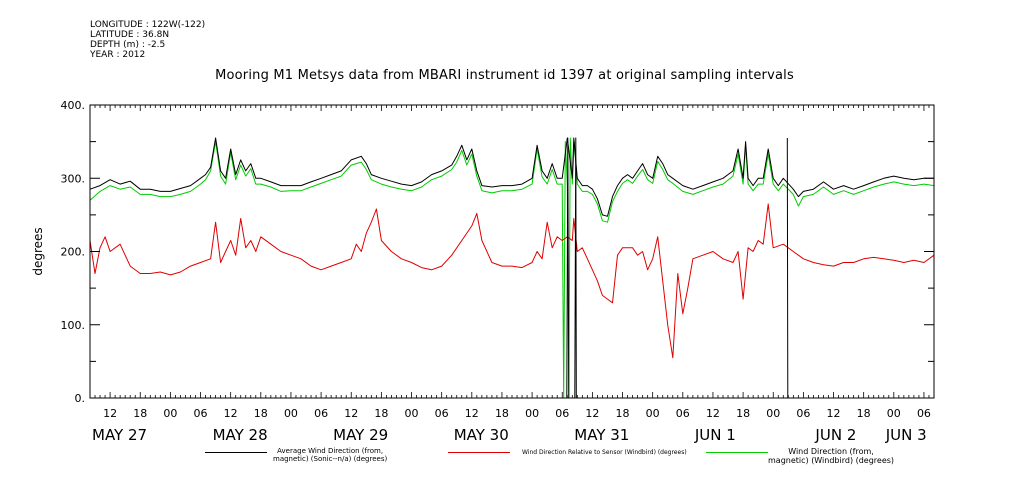 The height and width of the screenshot is (504, 1009). What do you see at coordinates (118, 55) in the screenshot?
I see `meta-year: YEAR : 2012` at bounding box center [118, 55].